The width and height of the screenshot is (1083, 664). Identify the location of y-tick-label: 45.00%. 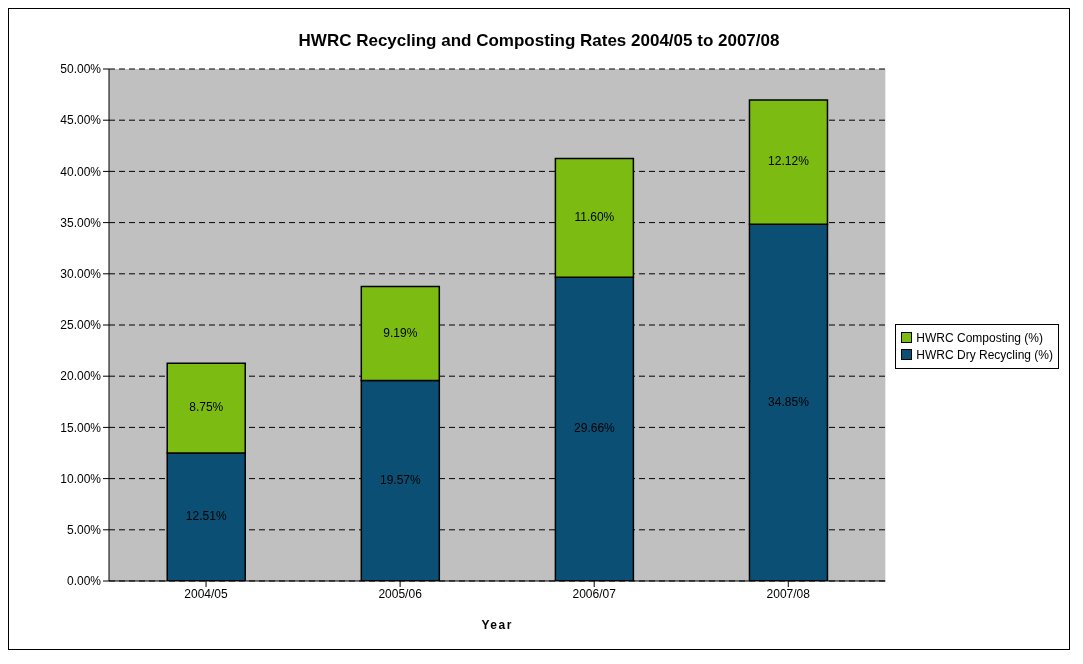
(81, 120).